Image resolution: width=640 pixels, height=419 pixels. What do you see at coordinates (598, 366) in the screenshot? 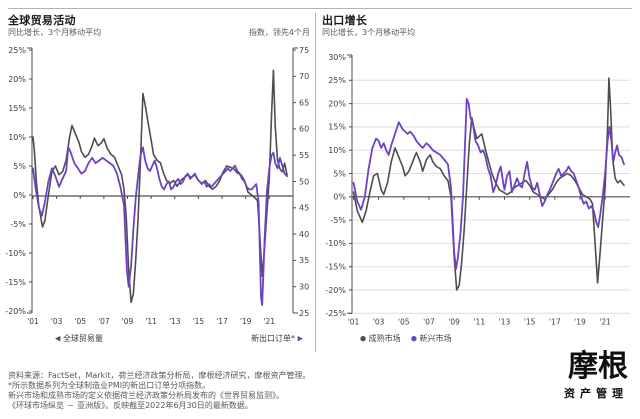
I see `logo-wordmark: 摩根` at bounding box center [598, 366].